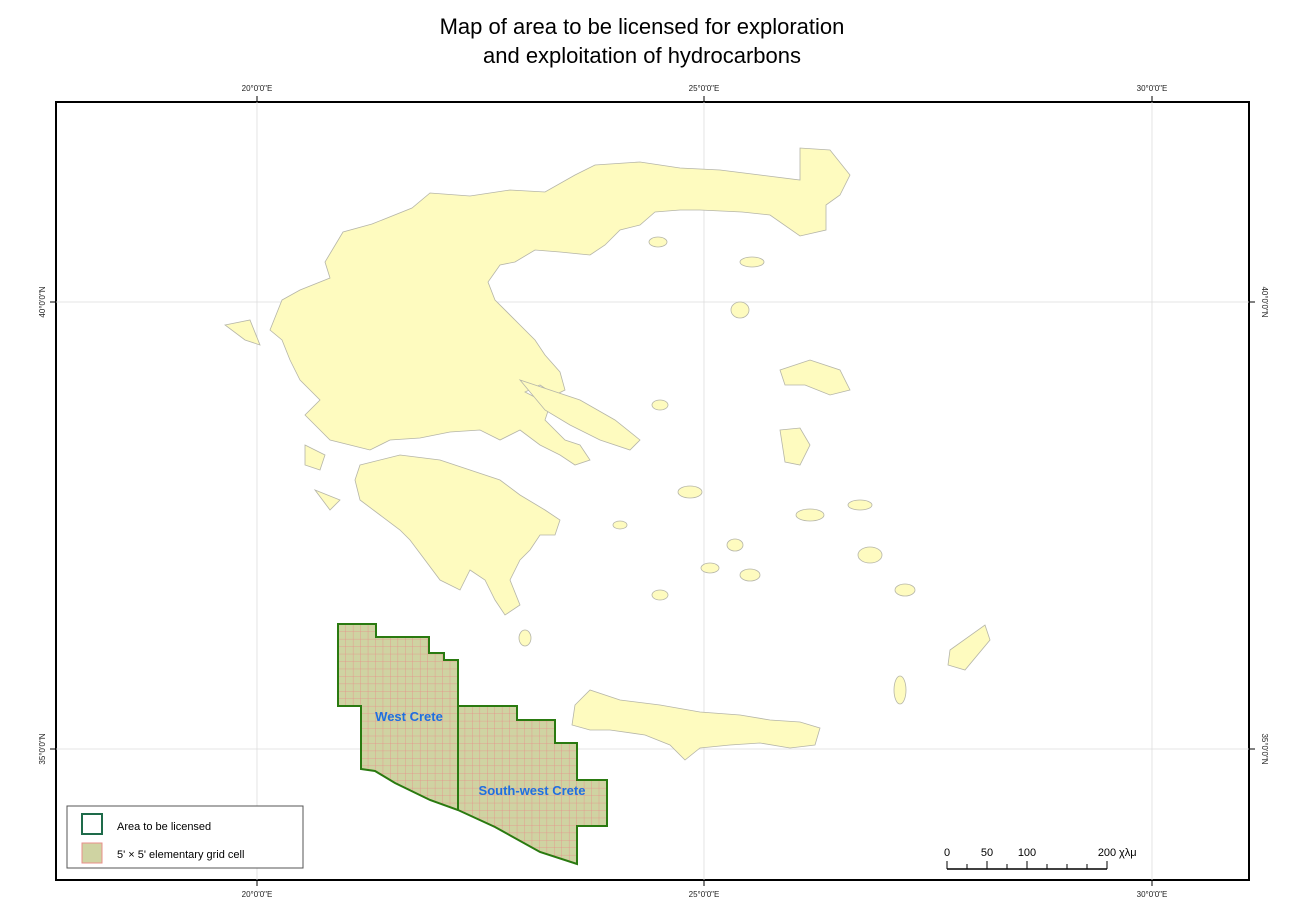 The height and width of the screenshot is (921, 1301). What do you see at coordinates (1027, 853) in the screenshot?
I see `scale-label: 100` at bounding box center [1027, 853].